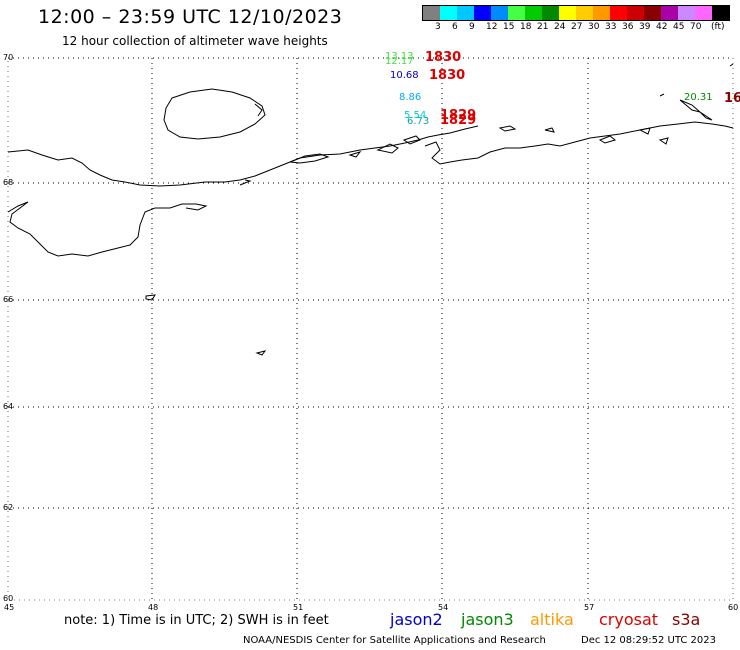  What do you see at coordinates (472, 27) in the screenshot?
I see `legend-tick-label: 9` at bounding box center [472, 27].